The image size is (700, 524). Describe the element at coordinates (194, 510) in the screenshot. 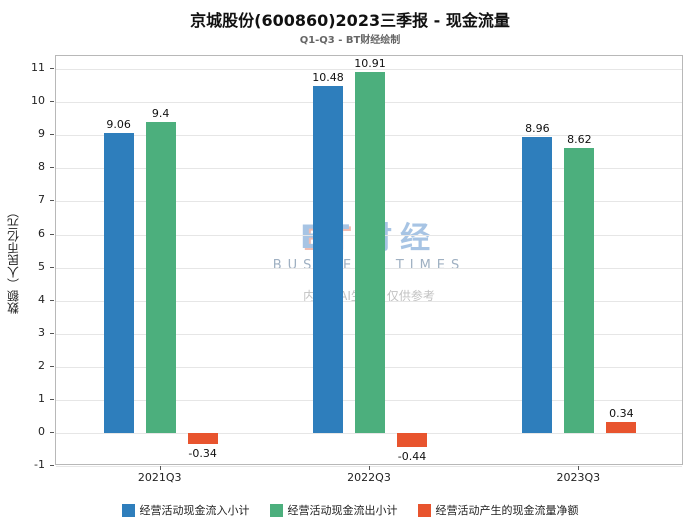

I see `legend-label: 经营活动现金流入小计` at that location.